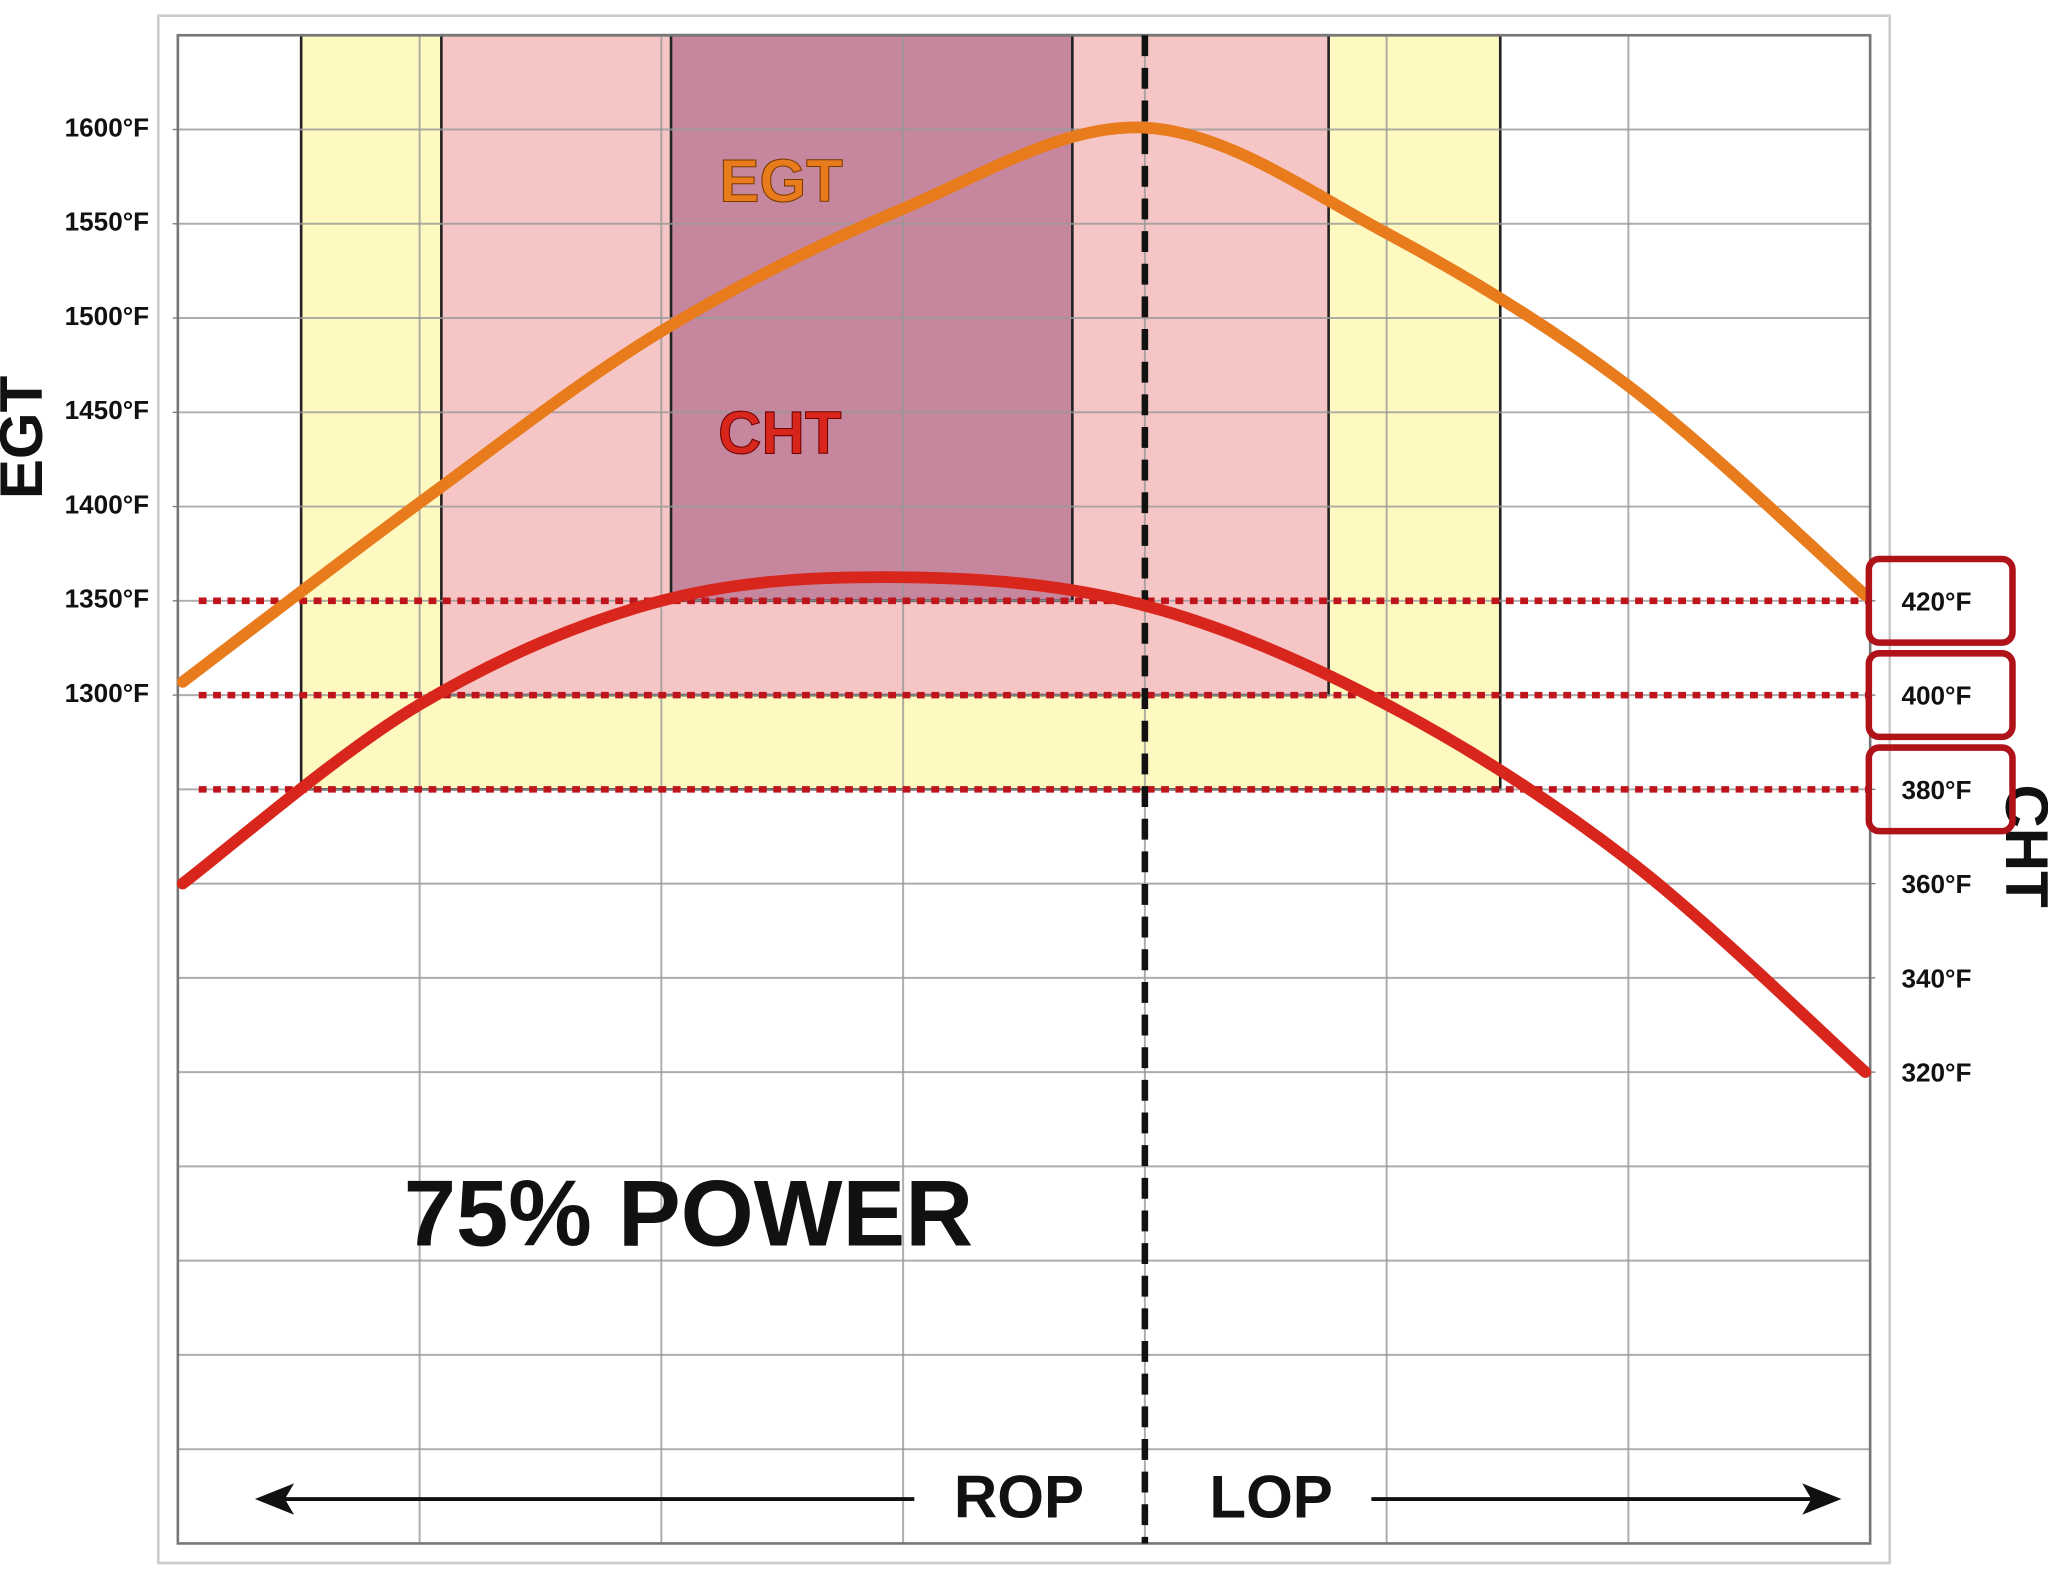  Describe the element at coordinates (781, 180) in the screenshot. I see `egt-label: EGT` at that location.